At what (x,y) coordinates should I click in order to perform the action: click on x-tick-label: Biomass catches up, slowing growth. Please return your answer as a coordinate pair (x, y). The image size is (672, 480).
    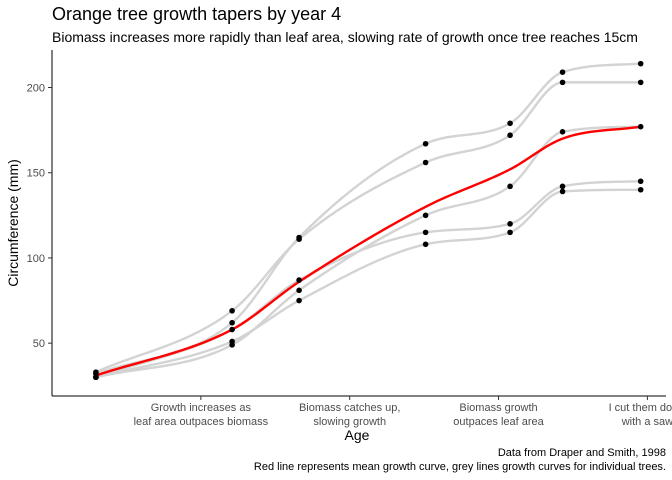
    Looking at the image, I should click on (350, 415).